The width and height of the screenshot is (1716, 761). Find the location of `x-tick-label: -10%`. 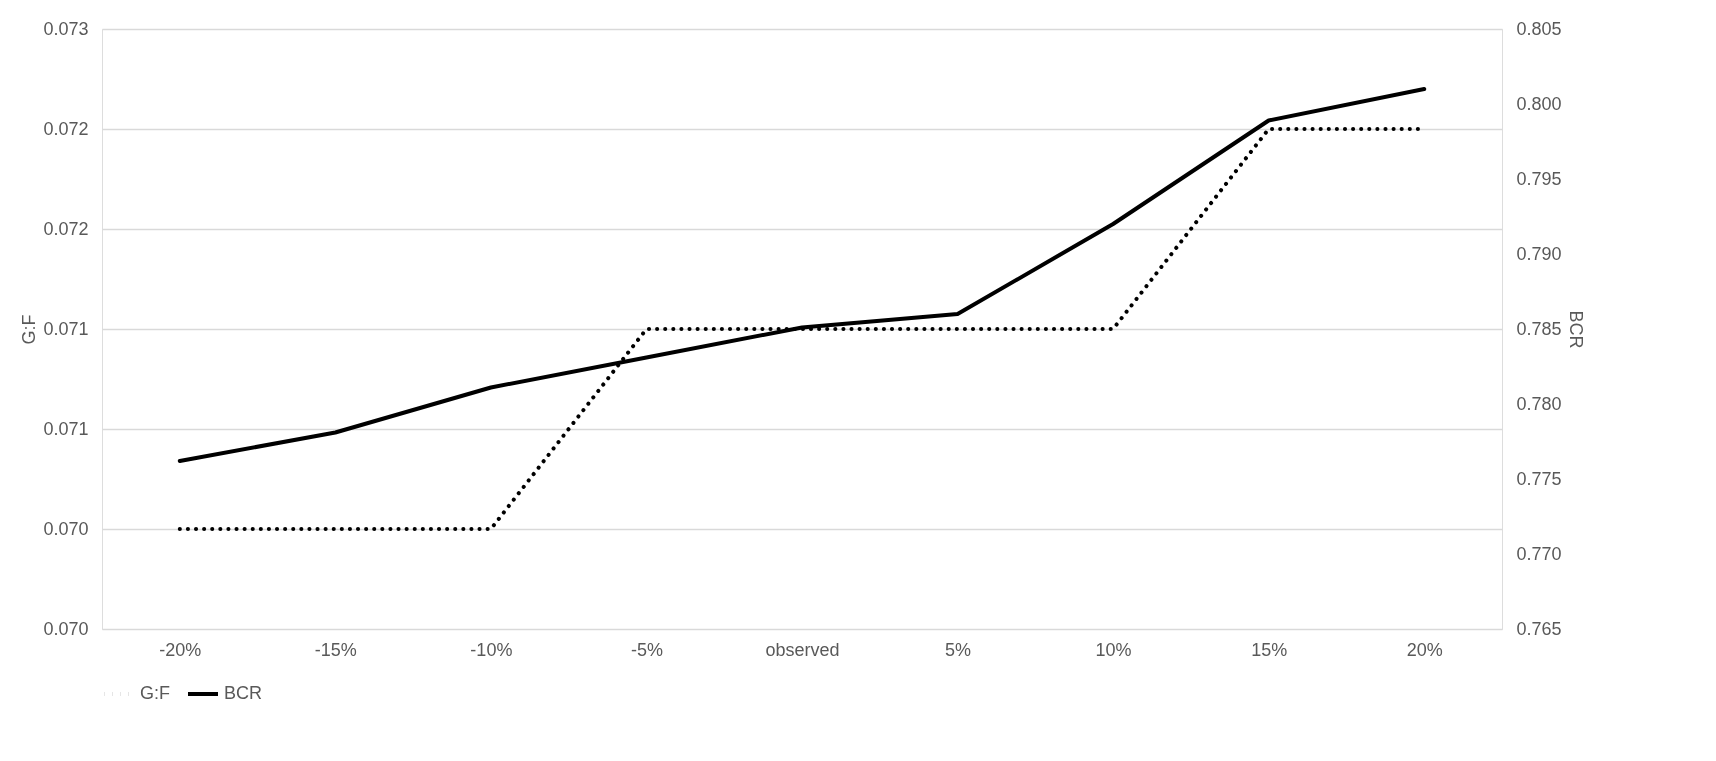

x-tick-label: -10% is located at coordinates (491, 649).